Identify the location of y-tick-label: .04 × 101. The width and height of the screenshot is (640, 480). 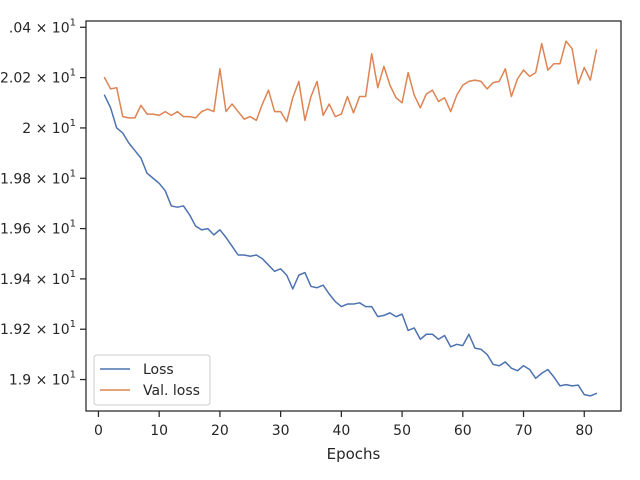
(42, 26).